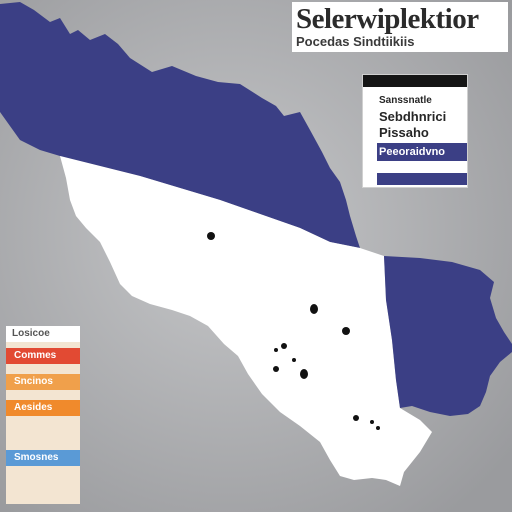 Image resolution: width=512 pixels, height=512 pixels. I want to click on info-box-header-bar, so click(415, 81).